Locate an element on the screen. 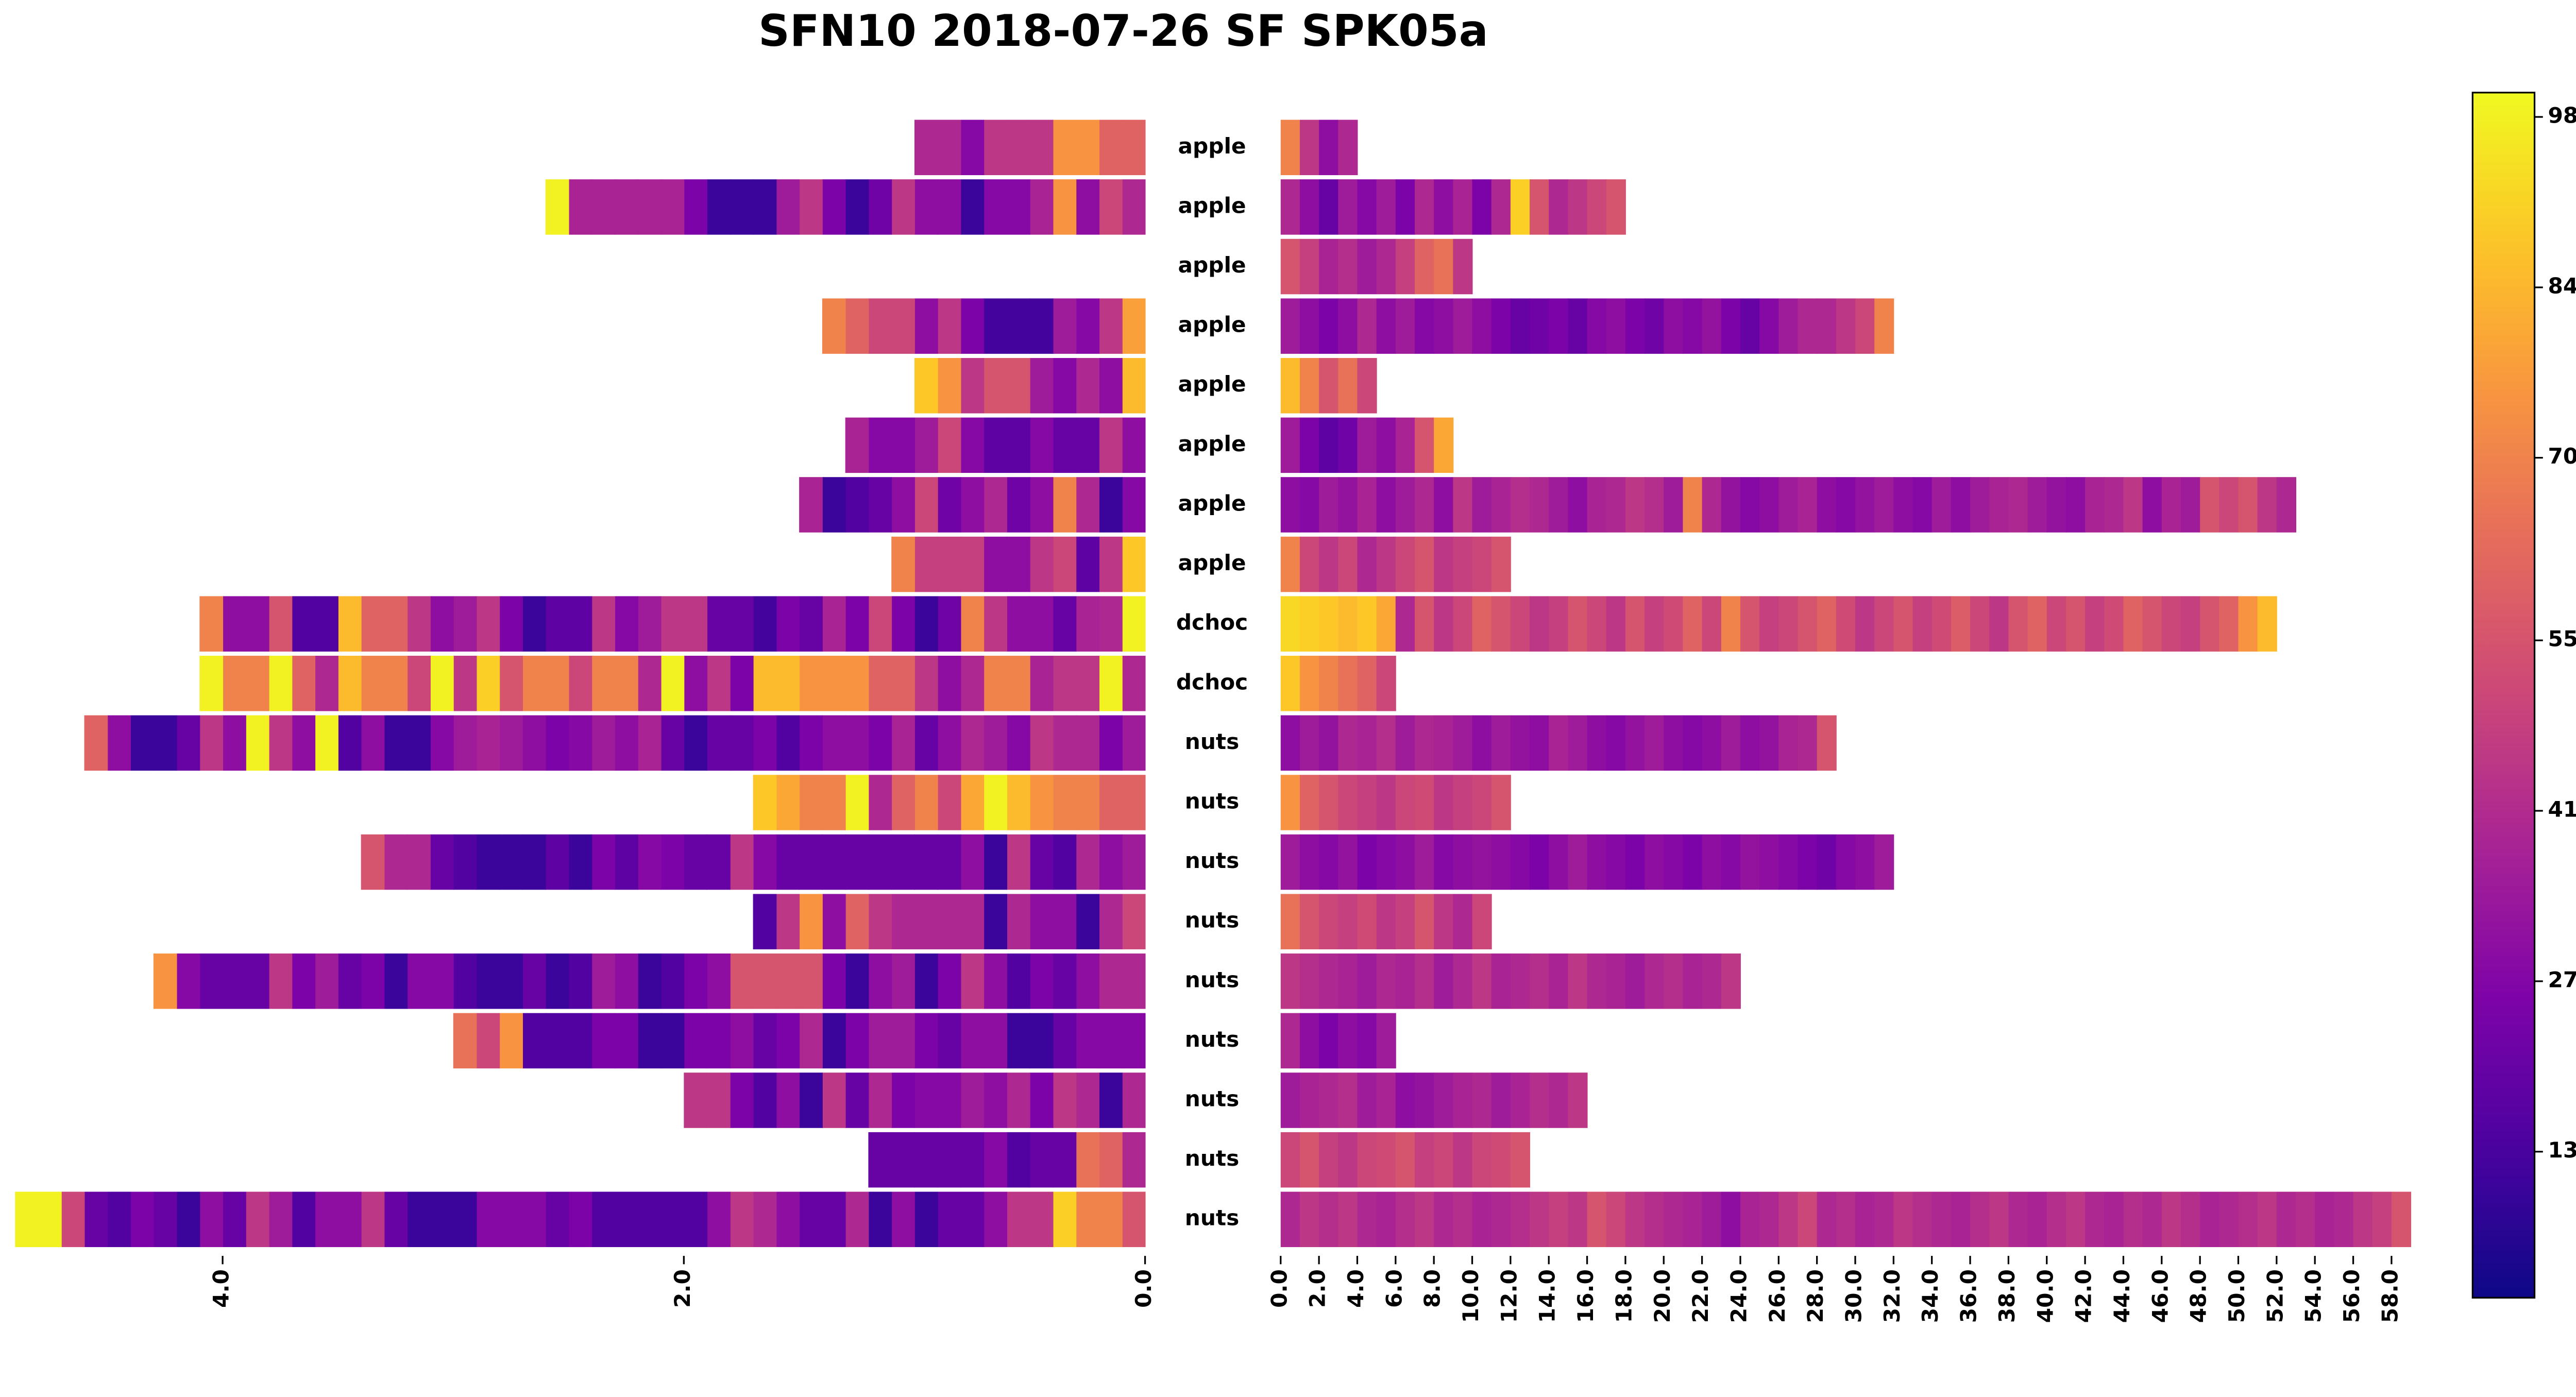 This screenshot has width=2576, height=1397. colorbar-tick-label: 70% is located at coordinates (2562, 456).